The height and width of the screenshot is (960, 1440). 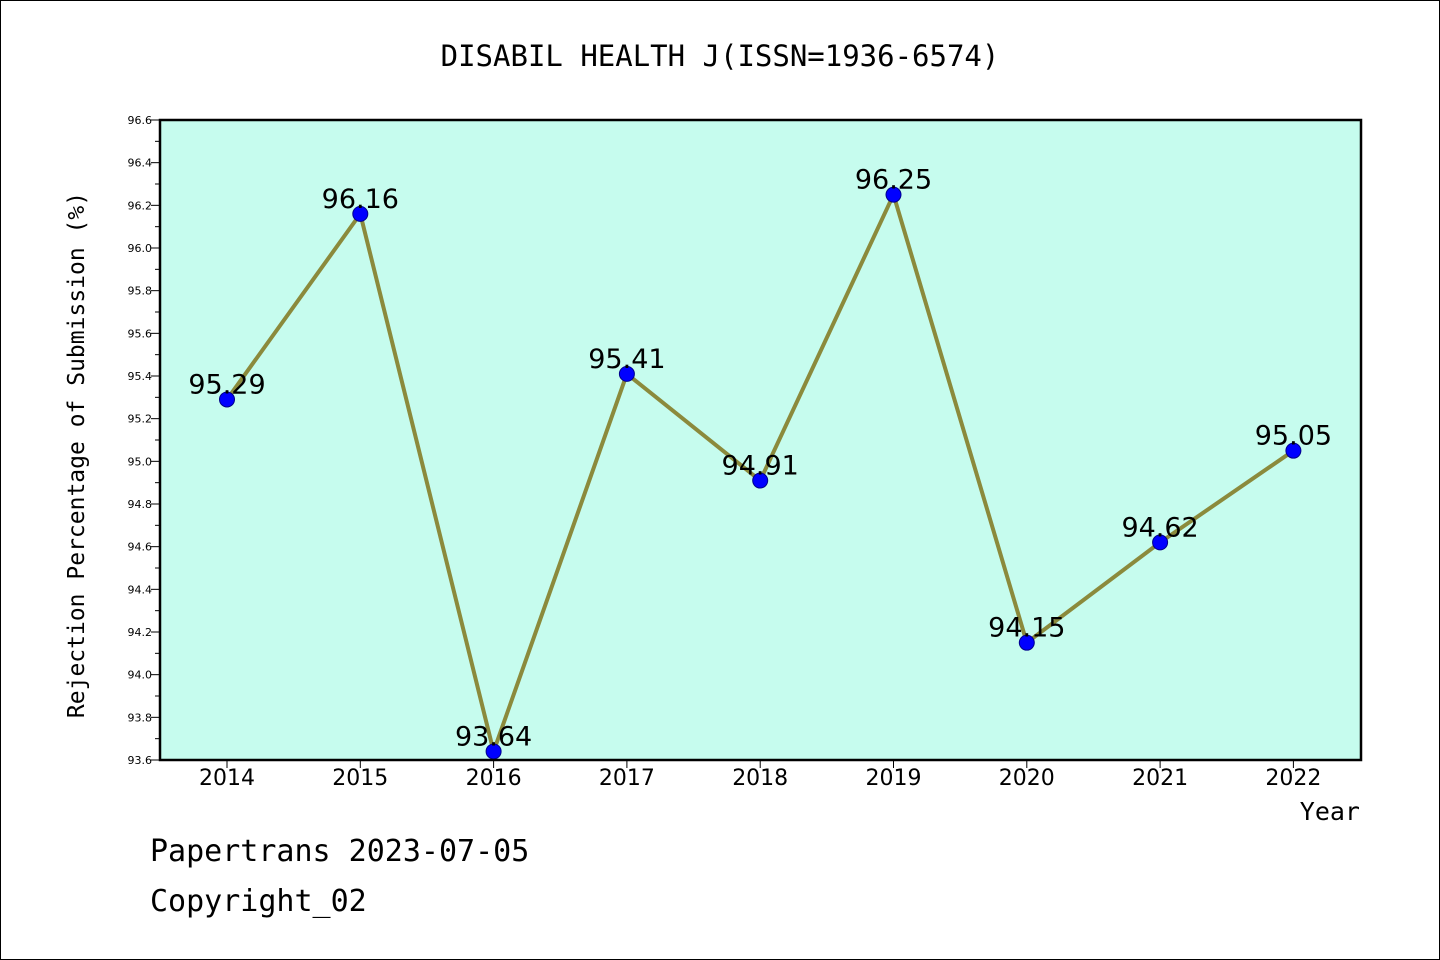 What do you see at coordinates (227, 778) in the screenshot?
I see `x-tick-label: 2014` at bounding box center [227, 778].